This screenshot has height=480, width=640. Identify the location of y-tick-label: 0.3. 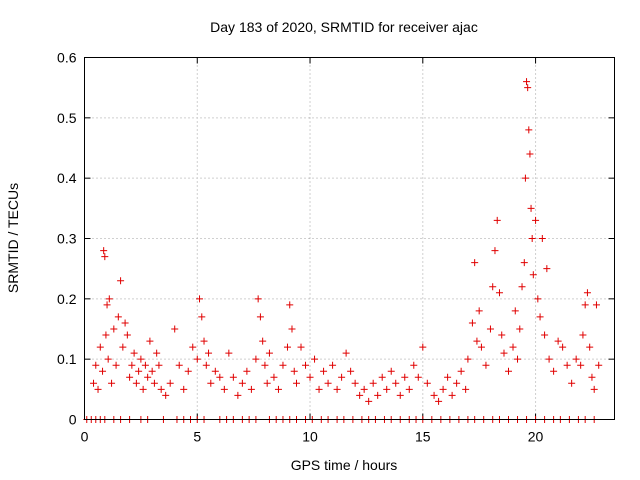
(67, 239).